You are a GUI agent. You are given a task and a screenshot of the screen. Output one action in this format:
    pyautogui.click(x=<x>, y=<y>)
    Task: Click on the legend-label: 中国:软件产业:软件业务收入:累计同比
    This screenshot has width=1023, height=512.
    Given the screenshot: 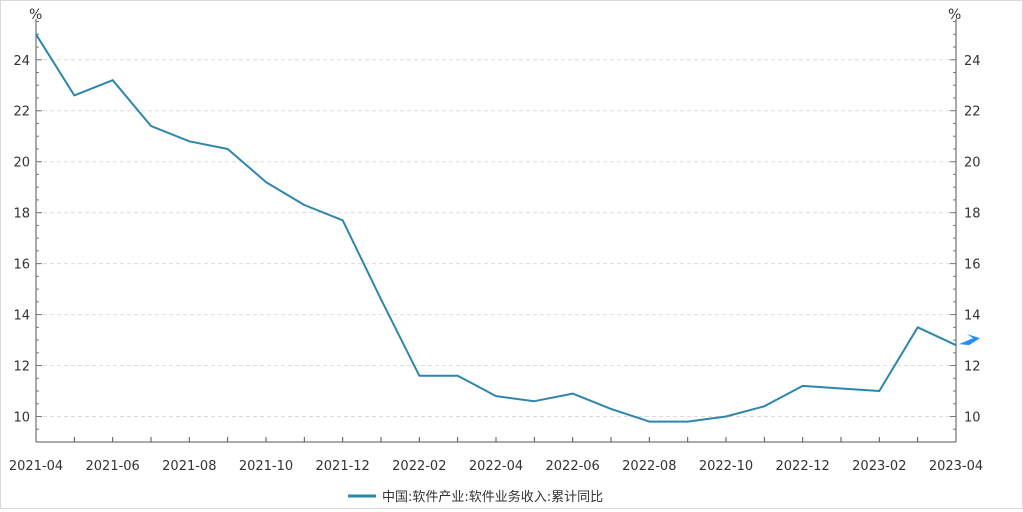 What is the action you would take?
    pyautogui.click(x=492, y=497)
    